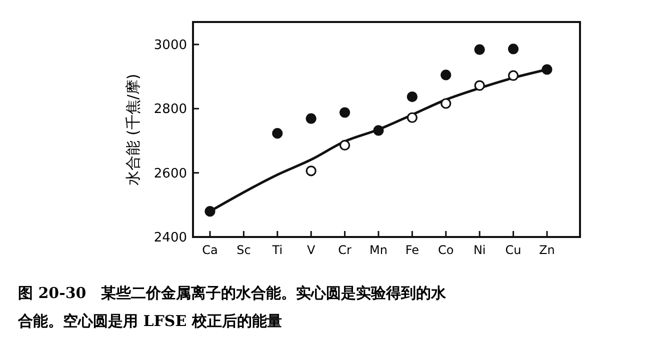 The height and width of the screenshot is (350, 666). I want to click on y-tick-label: 2800, so click(170, 110).